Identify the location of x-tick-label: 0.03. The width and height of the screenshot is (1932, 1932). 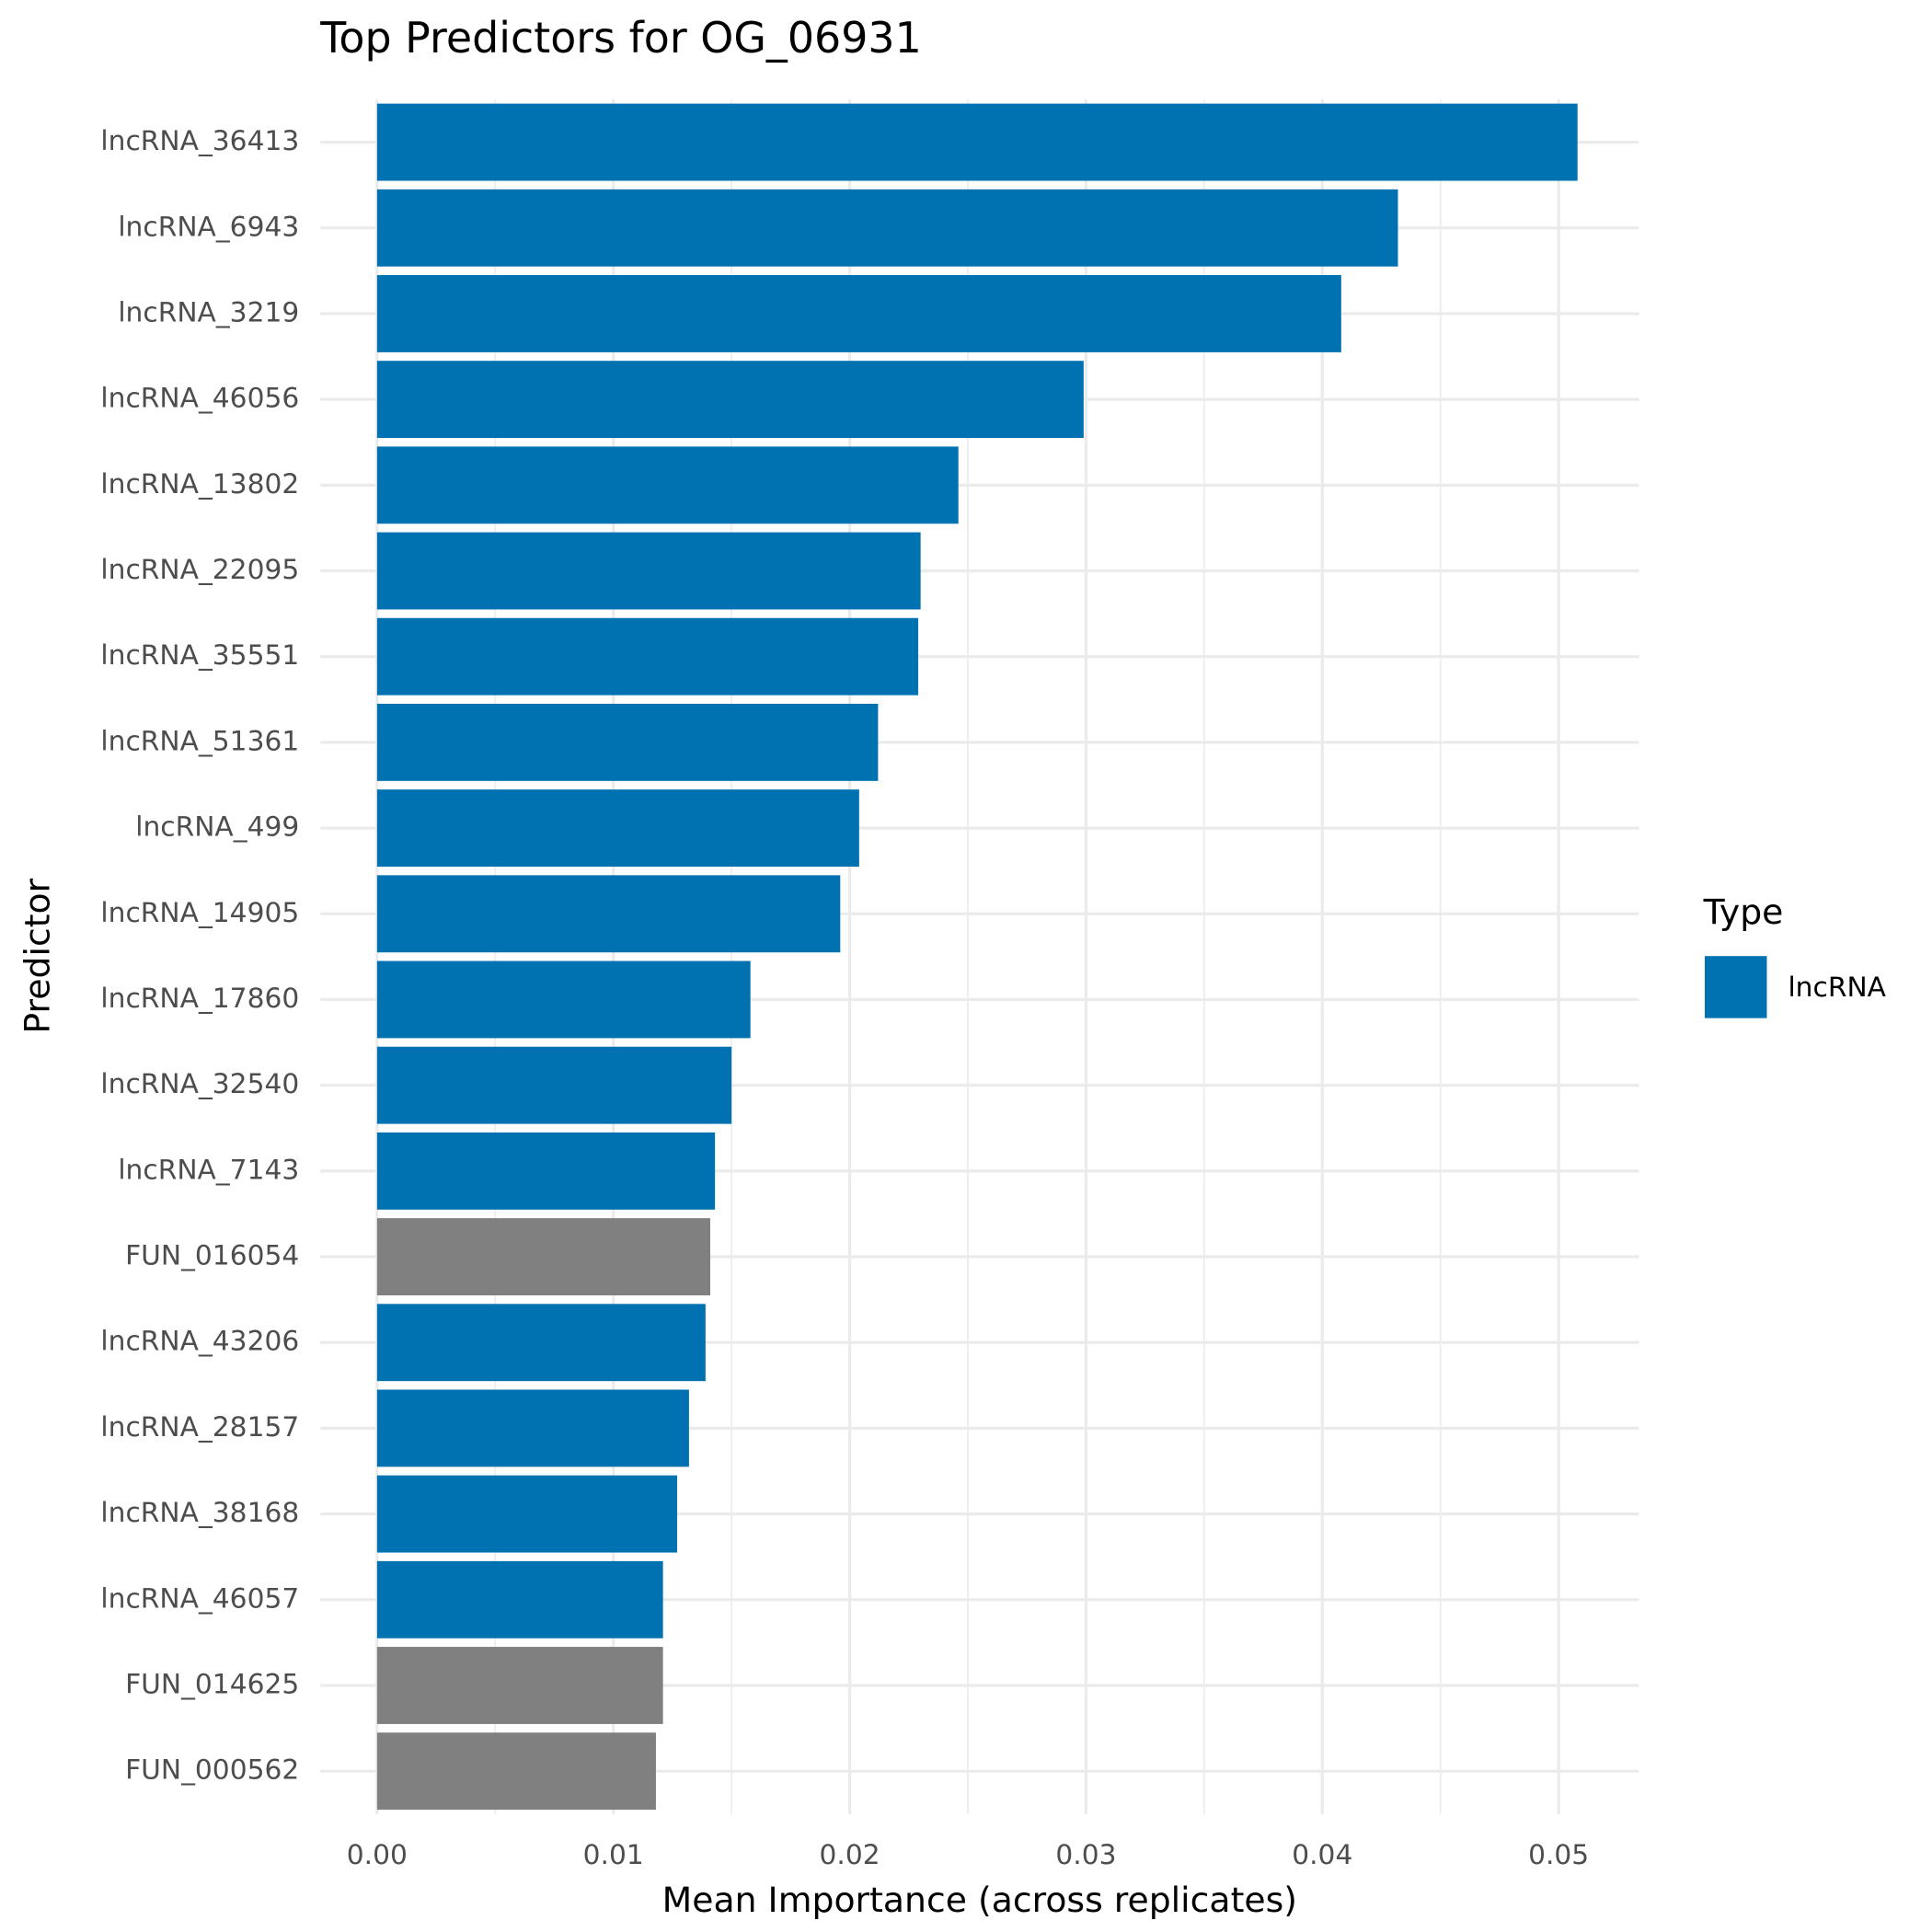
(1085, 1855).